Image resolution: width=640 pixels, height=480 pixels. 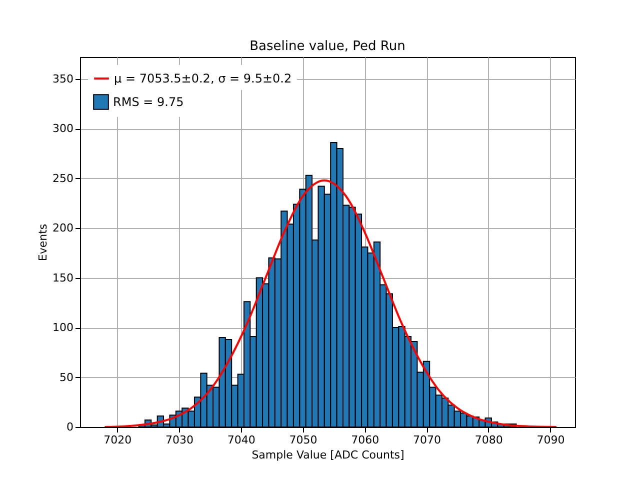 What do you see at coordinates (67, 377) in the screenshot?
I see `y-tick-label: 50` at bounding box center [67, 377].